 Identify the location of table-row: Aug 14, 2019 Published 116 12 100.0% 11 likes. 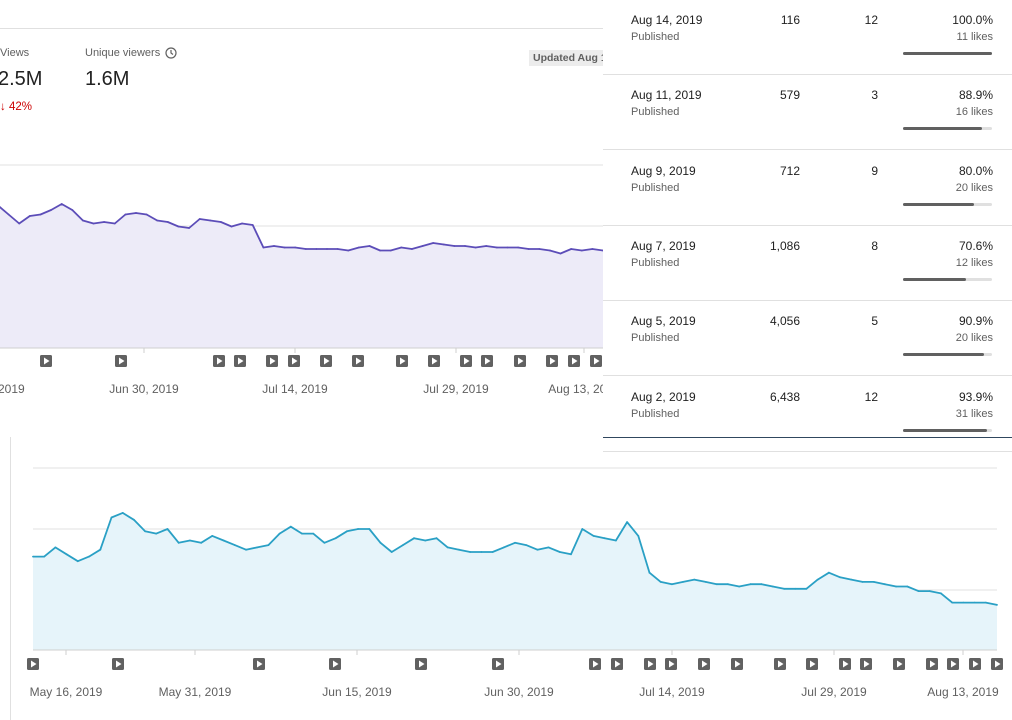
(807, 37).